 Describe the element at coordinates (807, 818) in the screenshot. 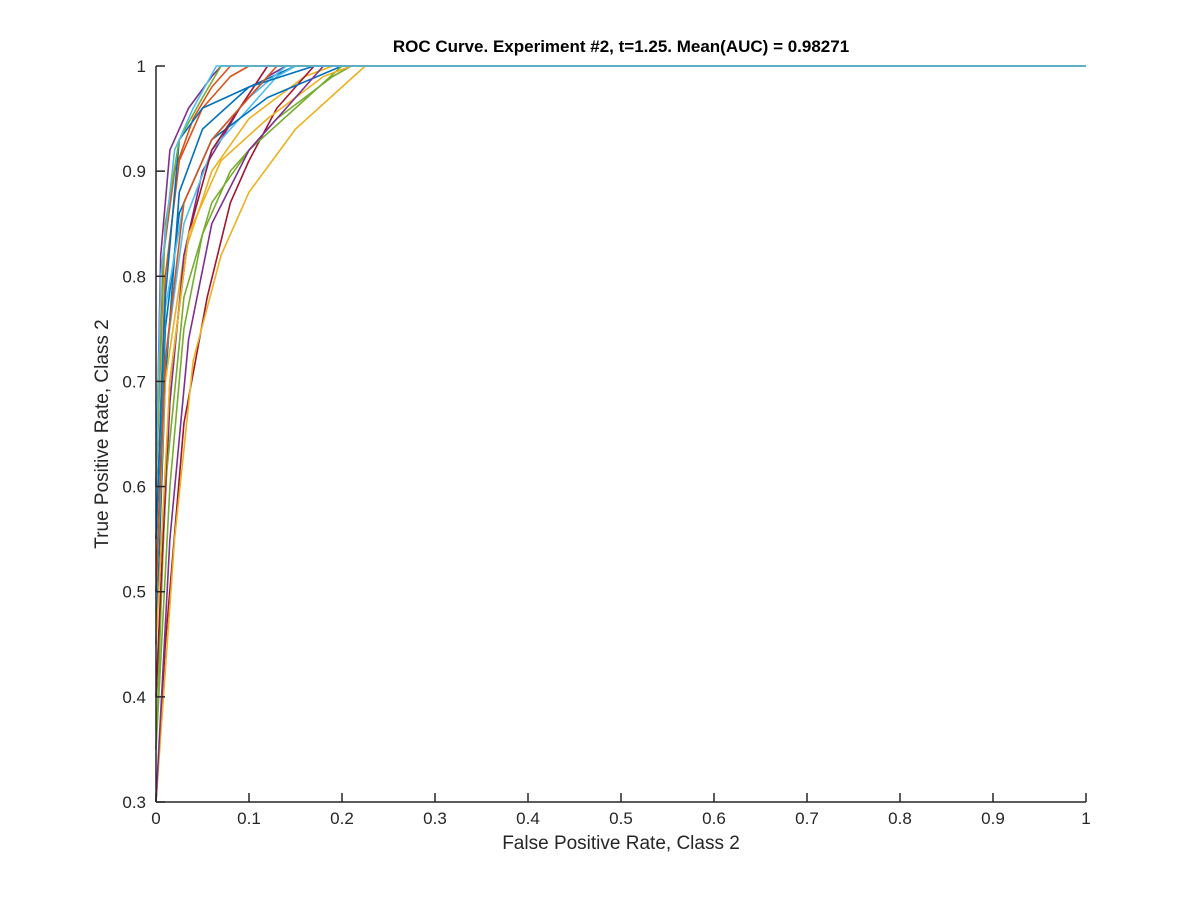

I see `x-tick-label: 0.7` at that location.